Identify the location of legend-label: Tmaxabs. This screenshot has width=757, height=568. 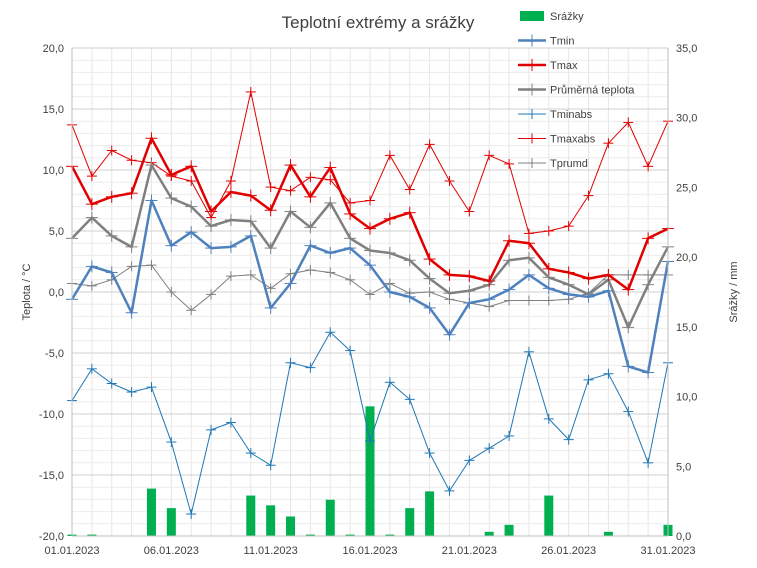
(573, 140).